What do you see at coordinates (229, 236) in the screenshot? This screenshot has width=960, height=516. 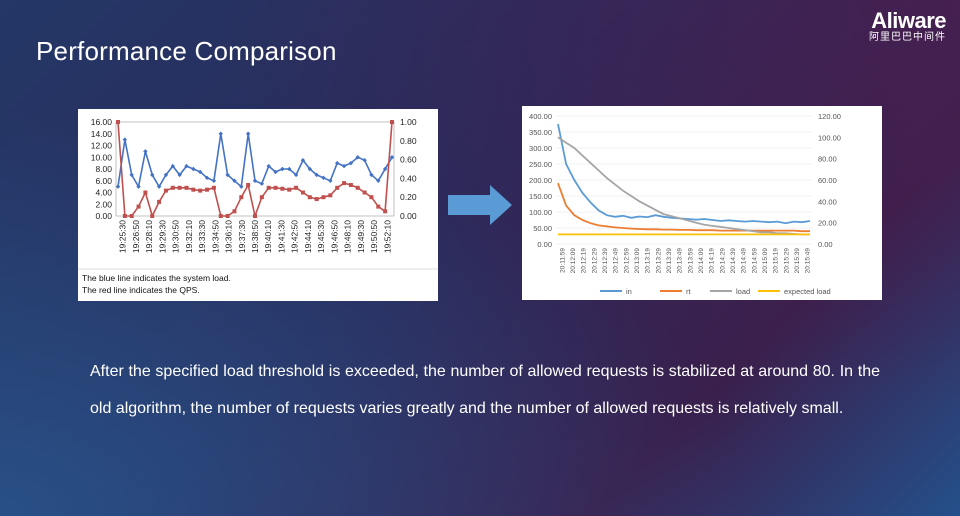 I see `x-tick-label: 19:36:10` at bounding box center [229, 236].